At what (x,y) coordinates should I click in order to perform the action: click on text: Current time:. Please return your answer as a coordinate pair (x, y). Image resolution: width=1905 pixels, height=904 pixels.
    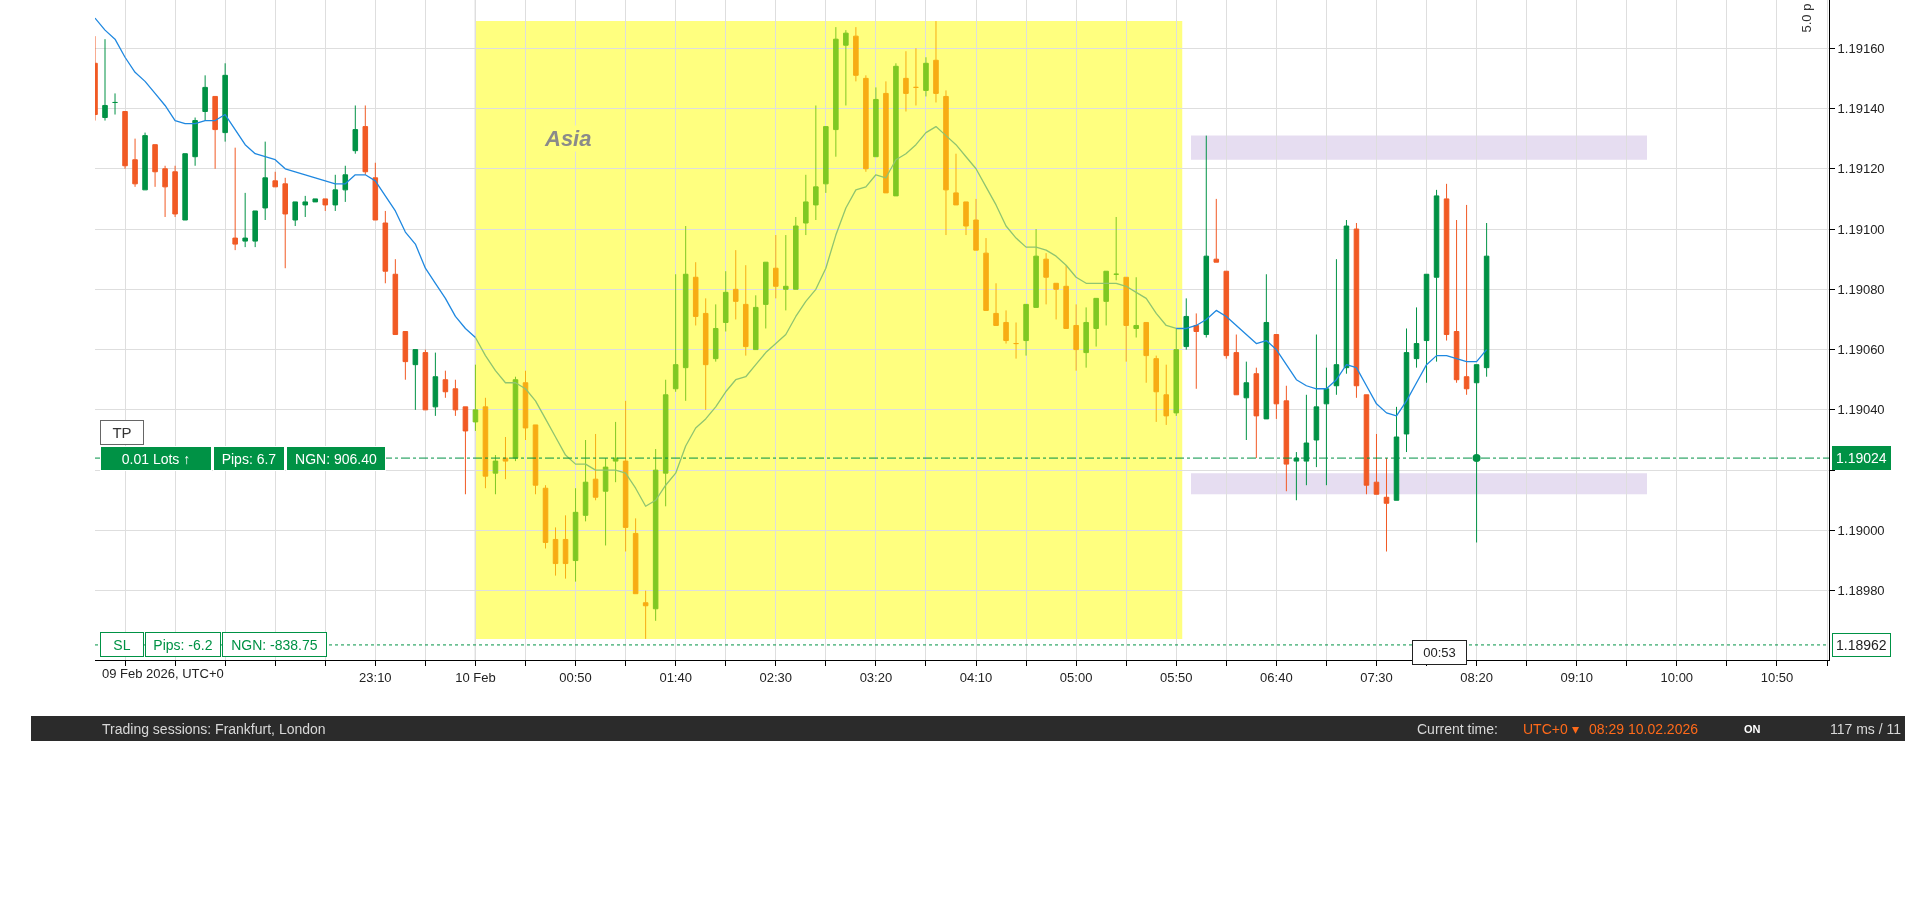
    Looking at the image, I should click on (1457, 729).